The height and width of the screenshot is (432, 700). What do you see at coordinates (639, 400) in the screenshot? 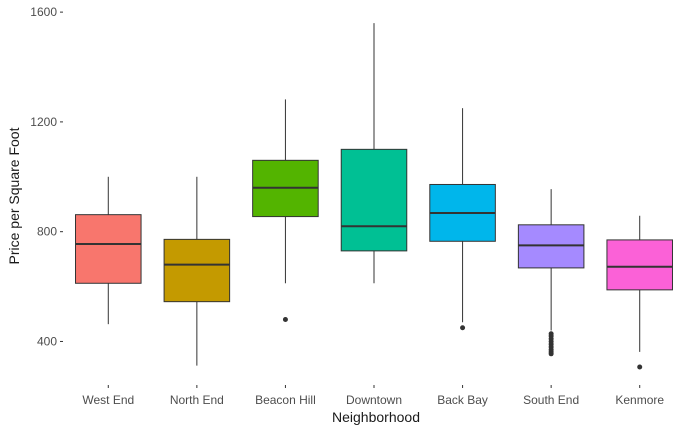
I see `x-tick-label: Kenmore` at bounding box center [639, 400].